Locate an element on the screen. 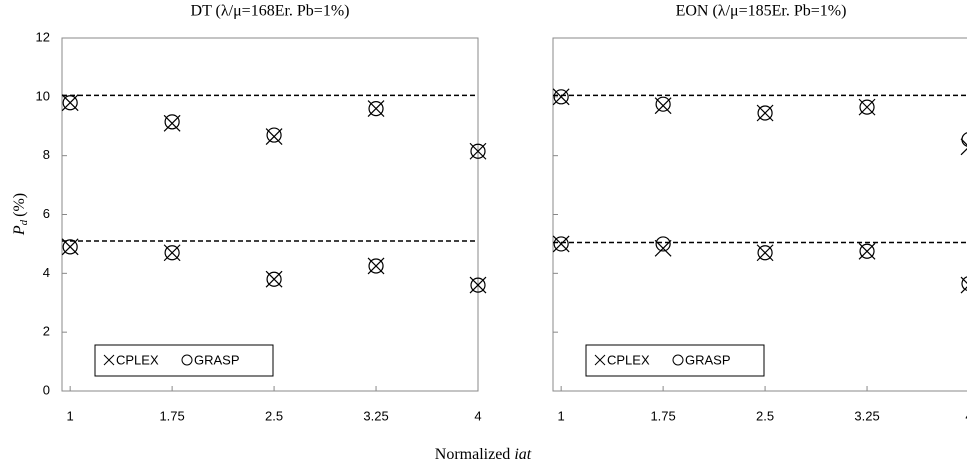 The height and width of the screenshot is (469, 967). y-tick-label: 12 is located at coordinates (43, 36).